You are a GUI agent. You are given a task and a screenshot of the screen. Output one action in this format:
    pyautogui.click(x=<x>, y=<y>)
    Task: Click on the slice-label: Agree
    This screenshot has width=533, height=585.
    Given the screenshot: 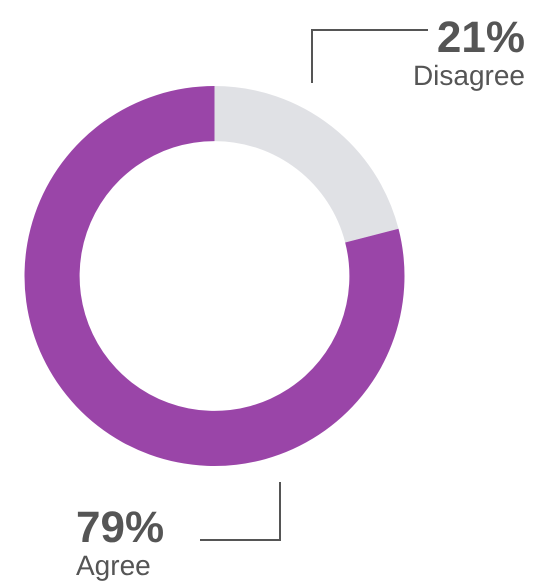 What is the action you would take?
    pyautogui.click(x=113, y=565)
    